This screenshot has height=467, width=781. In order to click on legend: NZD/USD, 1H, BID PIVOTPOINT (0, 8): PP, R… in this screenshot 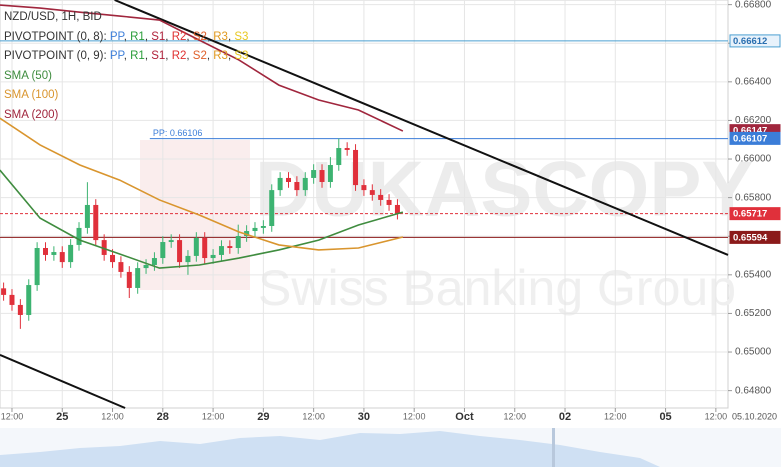, I will do `click(126, 66)`.